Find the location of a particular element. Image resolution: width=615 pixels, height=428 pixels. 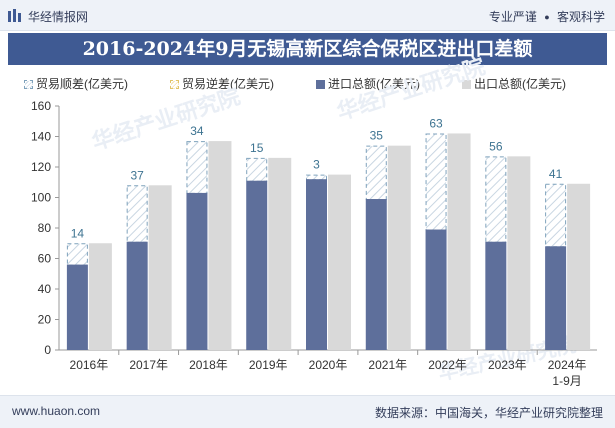

footer-site: www.huaon.com is located at coordinates (56, 411).